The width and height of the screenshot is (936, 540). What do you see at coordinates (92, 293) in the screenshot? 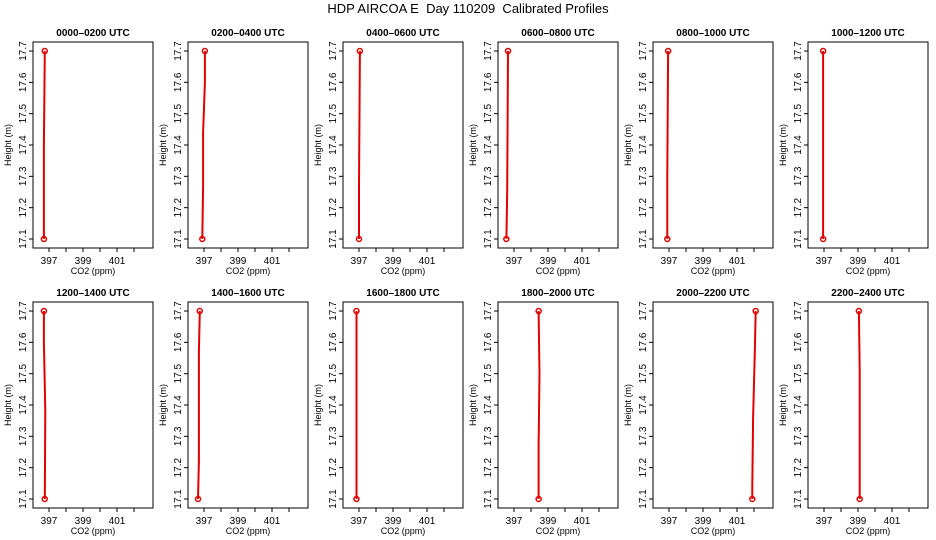
I see `panel-title: 1200–1400 UTC` at bounding box center [92, 293].